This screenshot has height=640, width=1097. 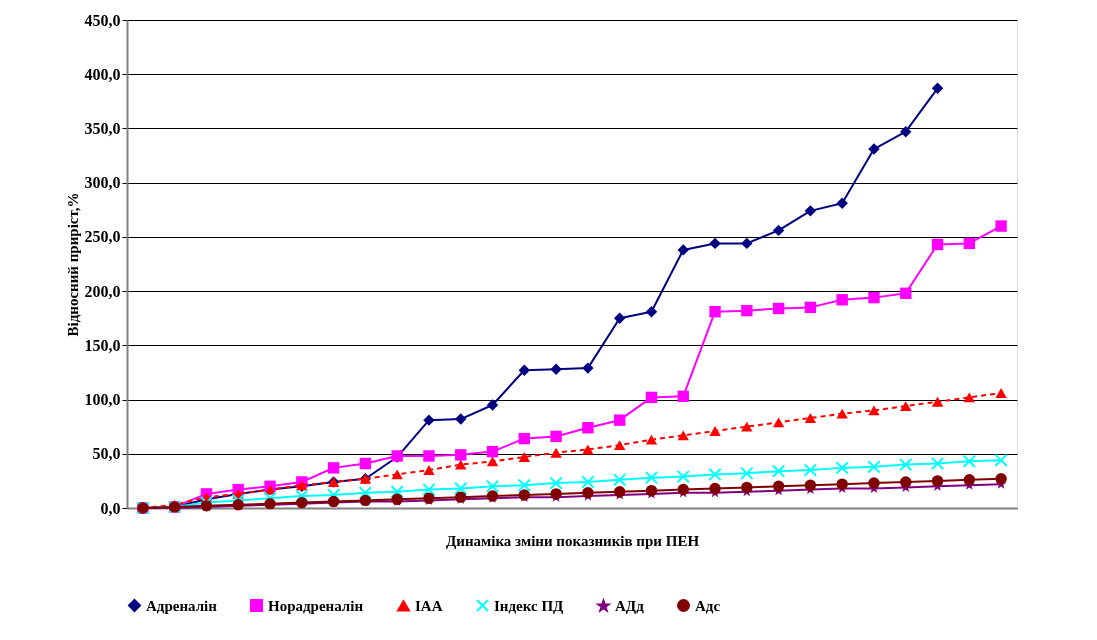 I want to click on y-tick-label: 100,0, so click(x=102, y=400).